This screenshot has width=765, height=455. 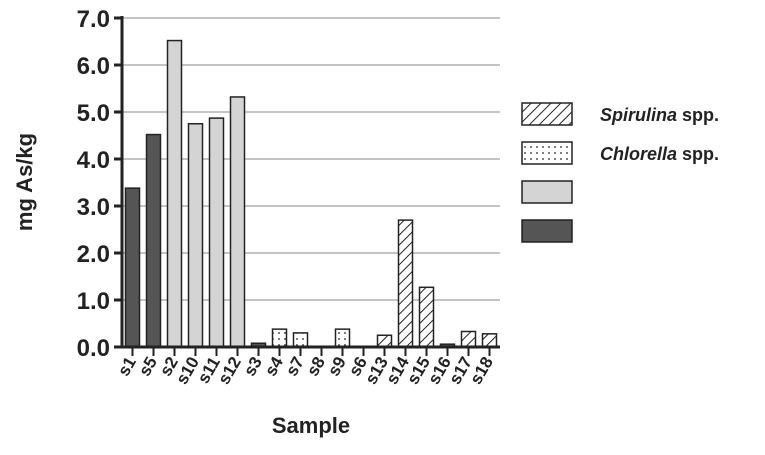 What do you see at coordinates (93, 113) in the screenshot?
I see `y-tick-label: 5.0` at bounding box center [93, 113].